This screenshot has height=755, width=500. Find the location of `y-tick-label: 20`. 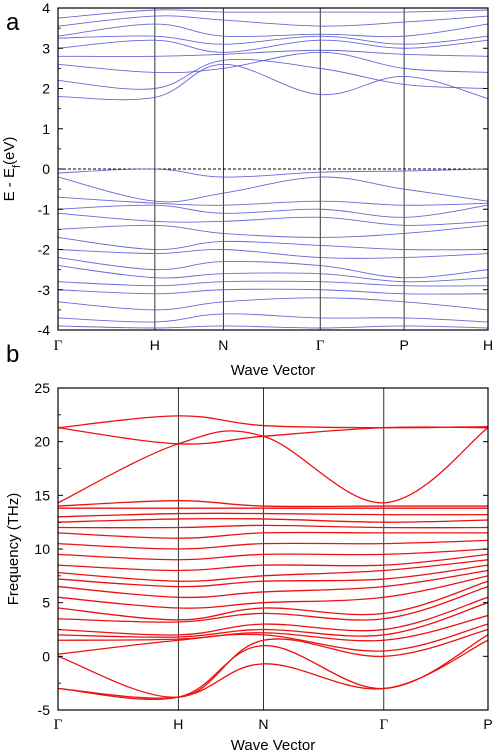

y-tick-label: 20 is located at coordinates (42, 442).